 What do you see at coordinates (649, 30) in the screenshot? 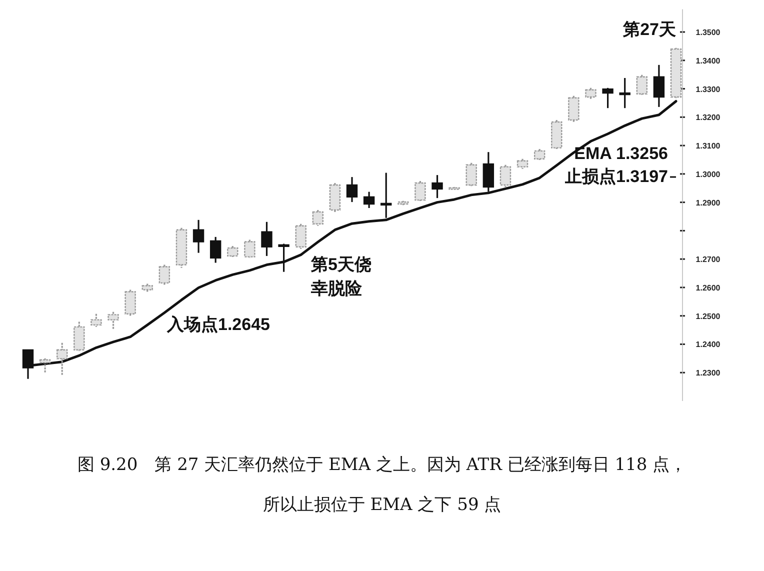
I see `annotation: 第27天` at bounding box center [649, 30].